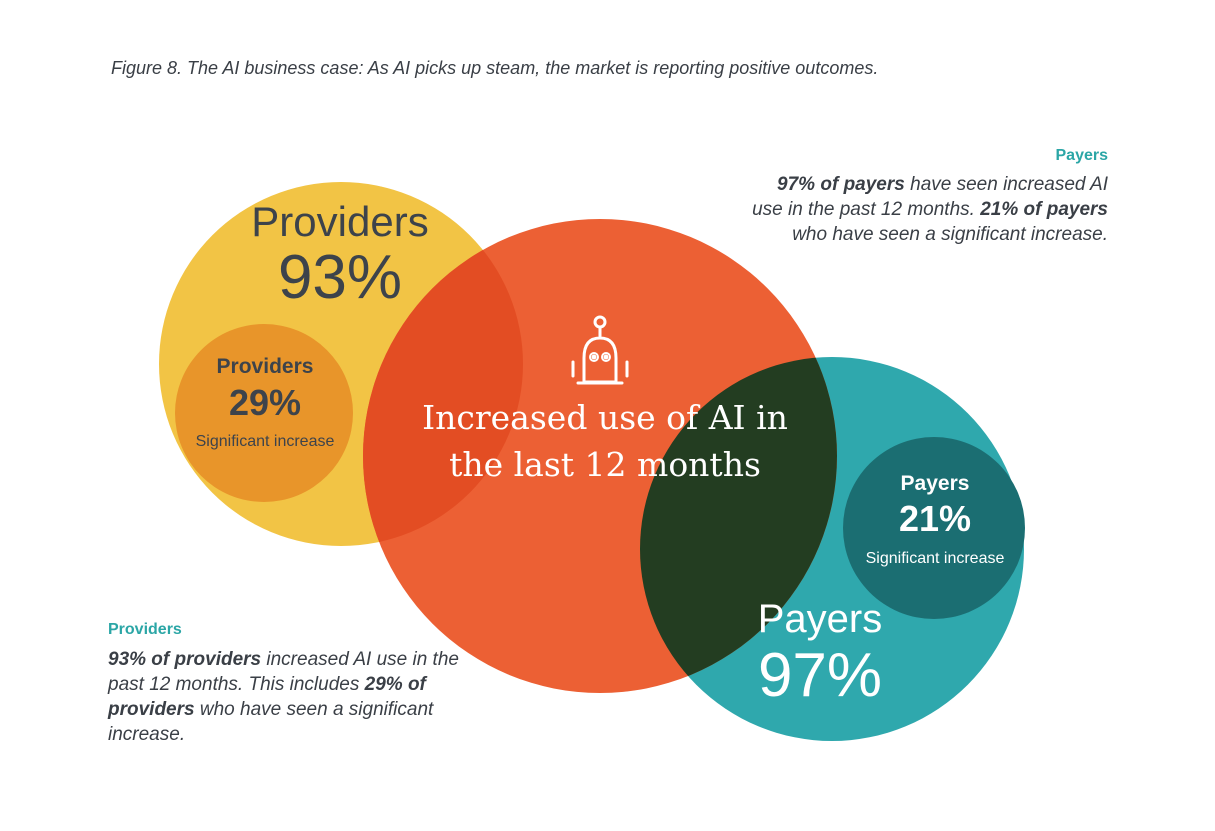  What do you see at coordinates (935, 518) in the screenshot?
I see `payers-significant-value: 21%` at bounding box center [935, 518].